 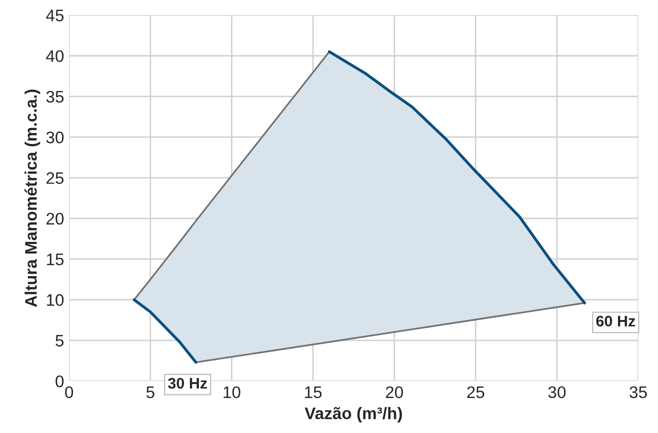 What do you see at coordinates (394, 392) in the screenshot?
I see `x-tick-label: 20` at bounding box center [394, 392].